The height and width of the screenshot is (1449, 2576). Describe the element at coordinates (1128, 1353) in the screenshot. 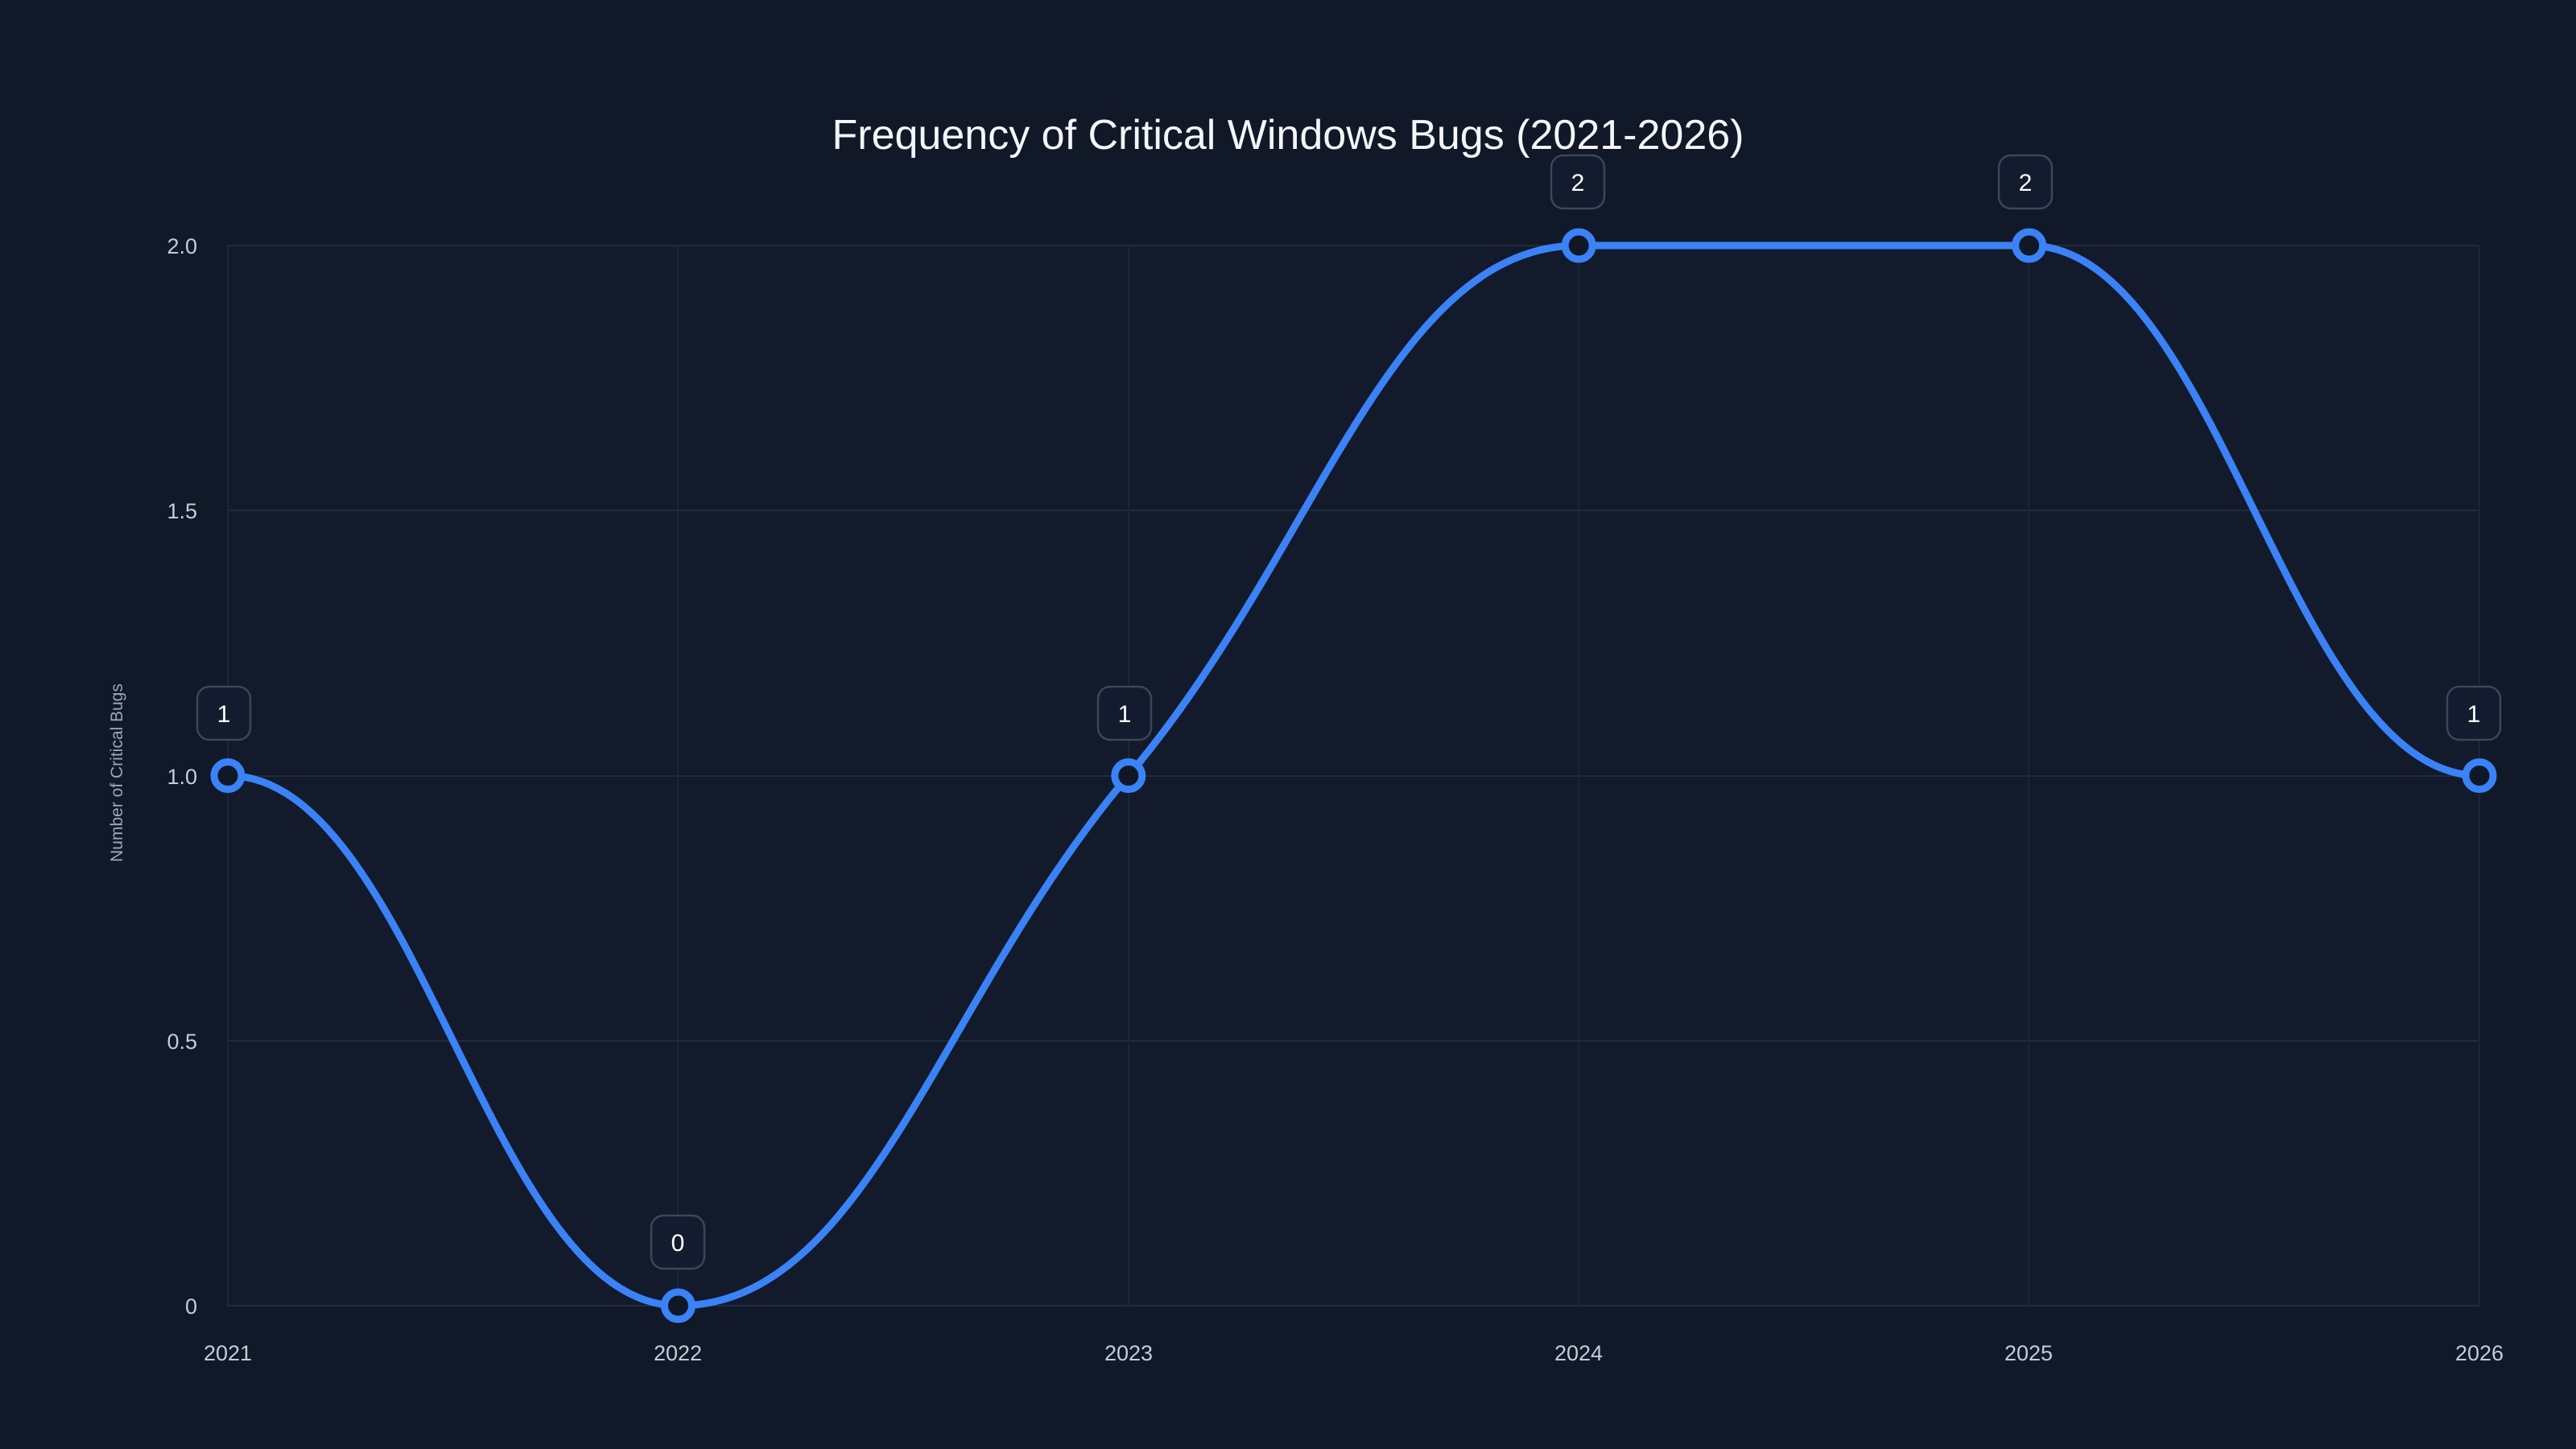

I see `x-tick-label-2023: 2023` at that location.